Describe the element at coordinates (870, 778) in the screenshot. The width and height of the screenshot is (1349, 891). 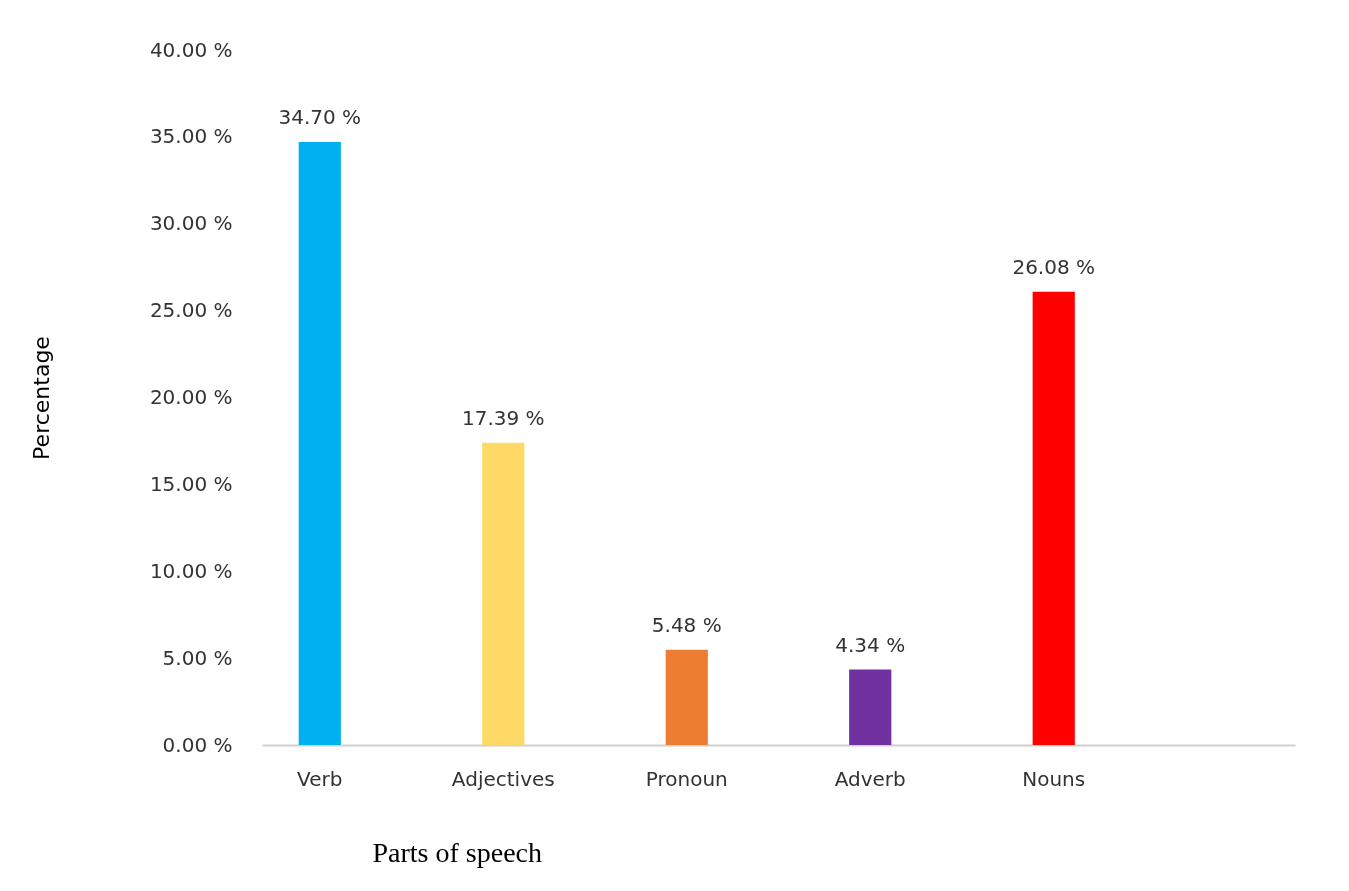
I see `x-tick-label: Adverb` at that location.